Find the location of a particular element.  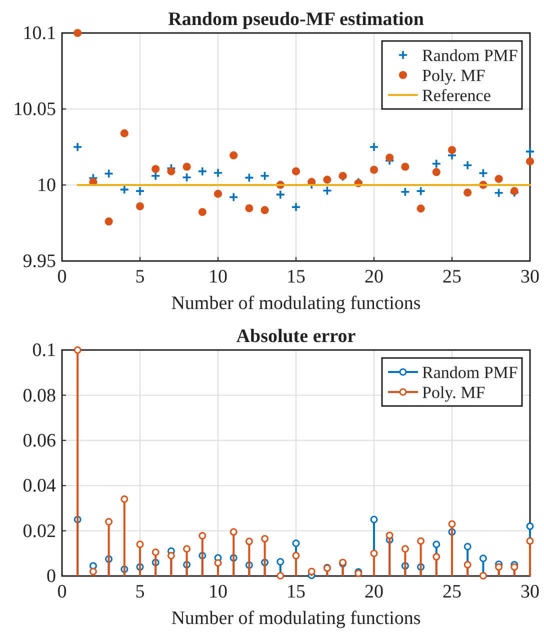

y-tick-label: 0.02 is located at coordinates (39, 531).